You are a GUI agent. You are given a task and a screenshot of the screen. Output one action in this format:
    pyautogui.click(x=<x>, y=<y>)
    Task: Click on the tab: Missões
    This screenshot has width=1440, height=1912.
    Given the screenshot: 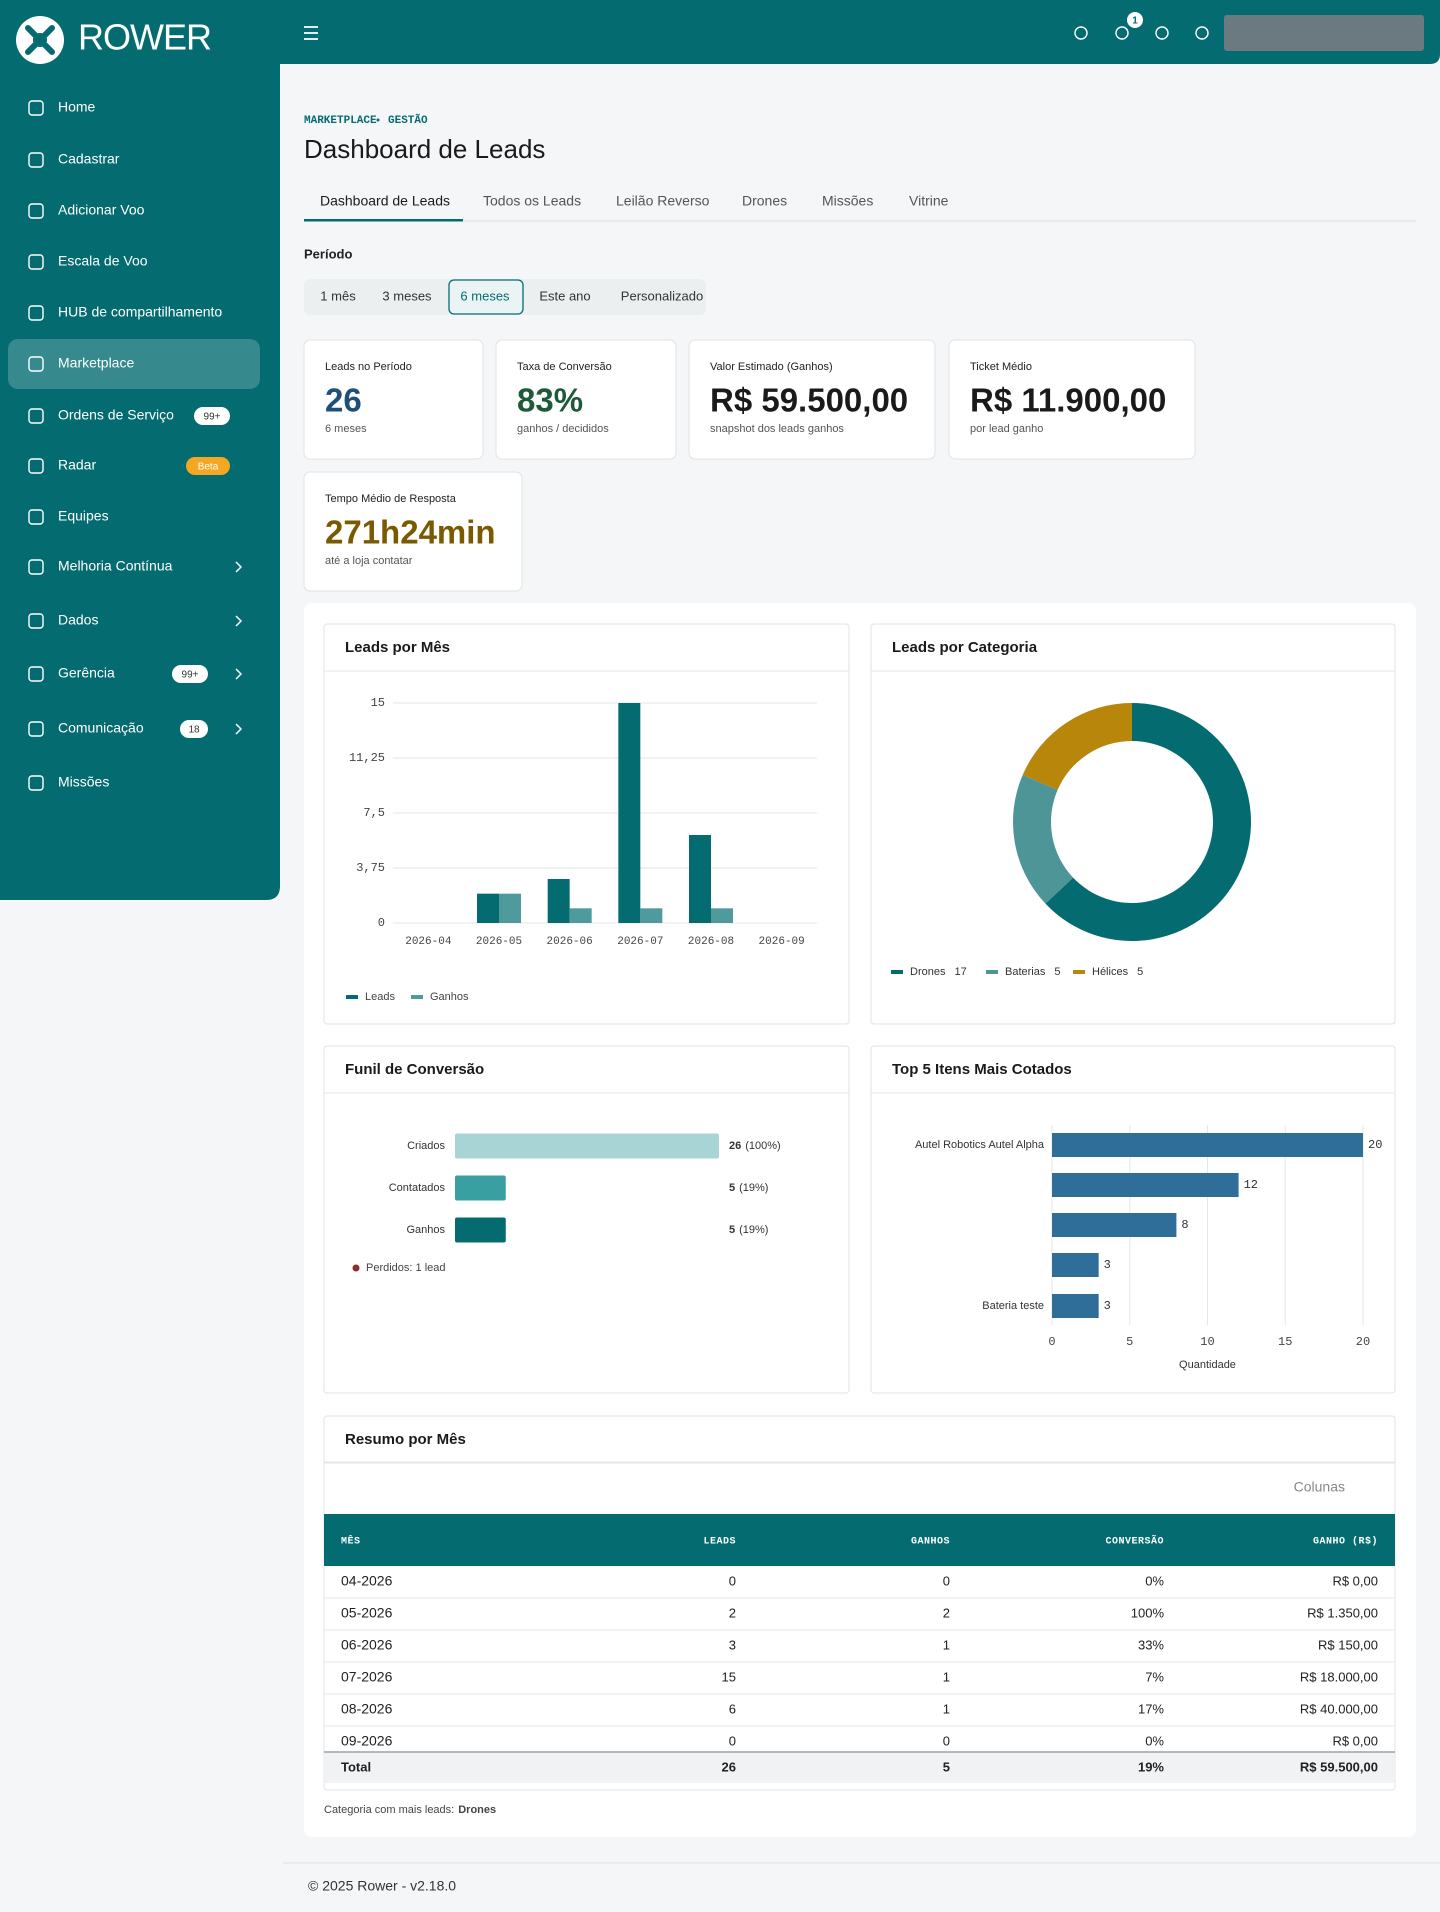 What is the action you would take?
    pyautogui.click(x=847, y=201)
    